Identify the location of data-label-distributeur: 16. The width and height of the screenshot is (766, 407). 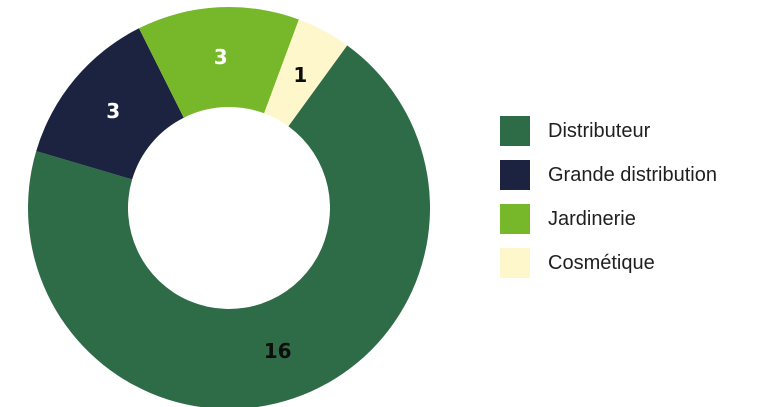
(278, 351).